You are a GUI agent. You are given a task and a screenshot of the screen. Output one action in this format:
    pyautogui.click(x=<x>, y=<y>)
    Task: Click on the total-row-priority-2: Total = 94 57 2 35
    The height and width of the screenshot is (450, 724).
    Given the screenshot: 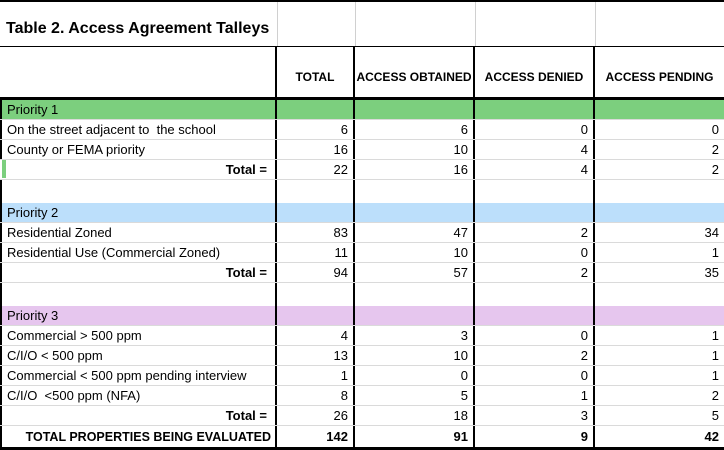 What is the action you would take?
    pyautogui.click(x=362, y=273)
    